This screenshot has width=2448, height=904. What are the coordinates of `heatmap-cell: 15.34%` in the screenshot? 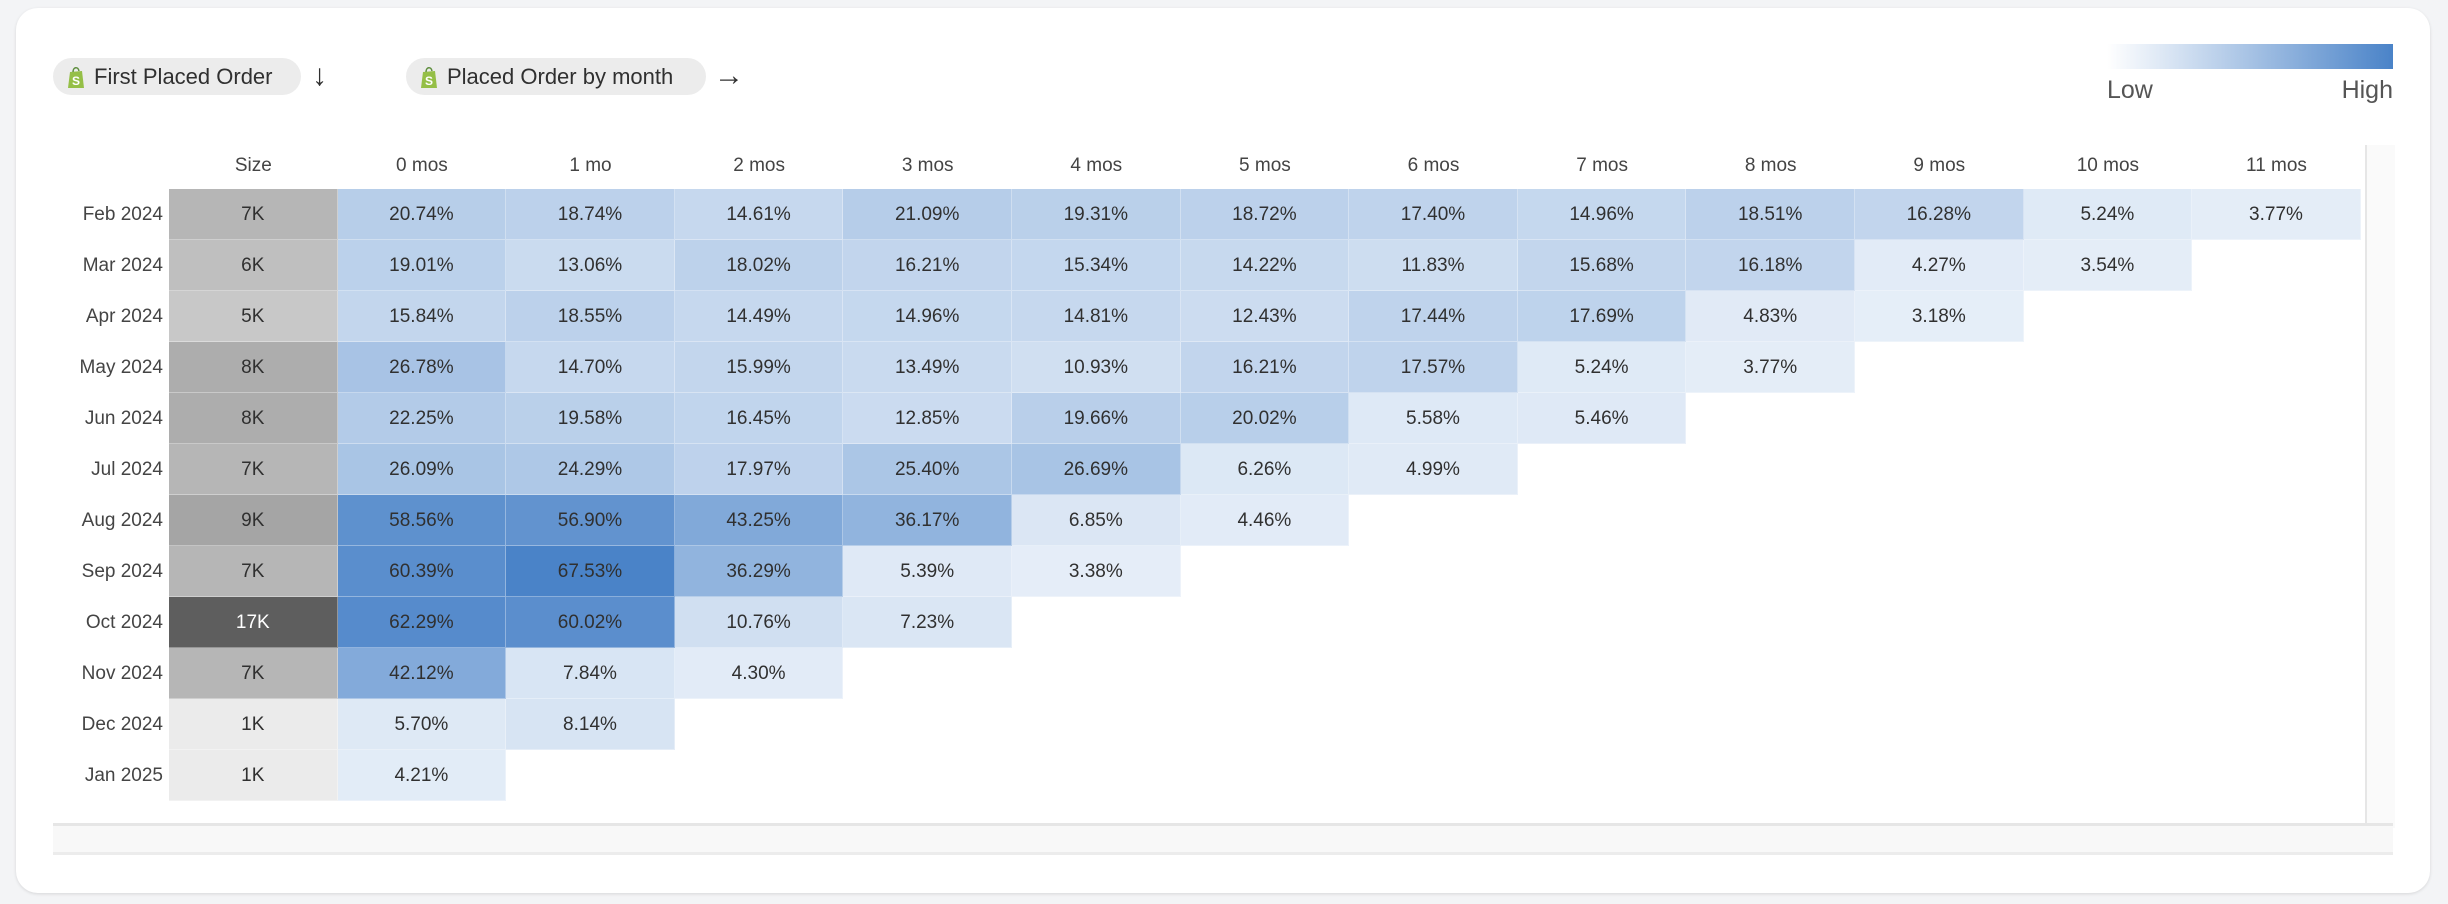 It's located at (1096, 265).